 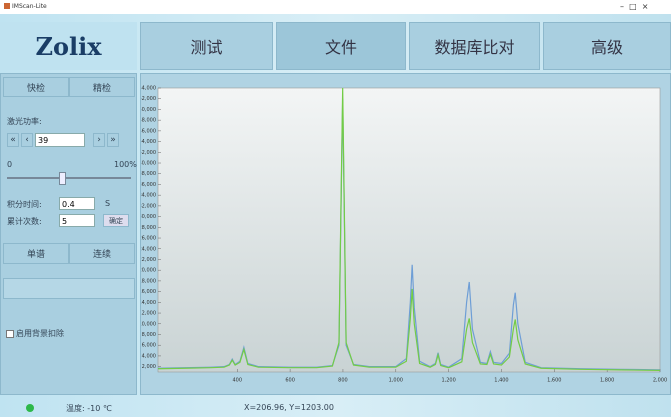 What do you see at coordinates (289, 407) in the screenshot?
I see `cursor-position: X=206.96, Y=1203.00` at bounding box center [289, 407].